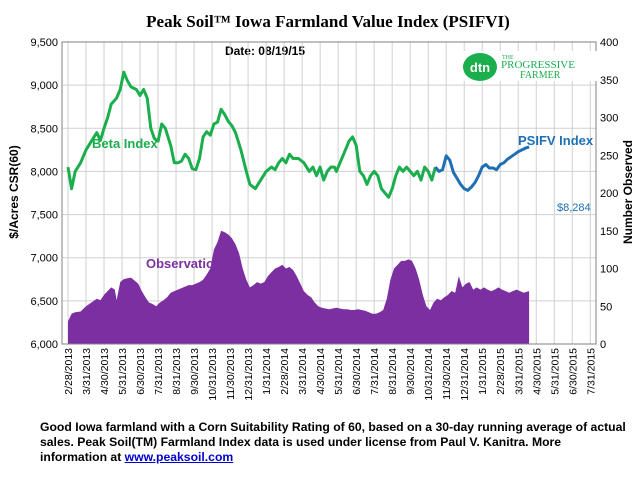 This screenshot has height=480, width=640. I want to click on right-axis-ticks: 0 50 100 150 200 250 300 350 400, so click(609, 194).